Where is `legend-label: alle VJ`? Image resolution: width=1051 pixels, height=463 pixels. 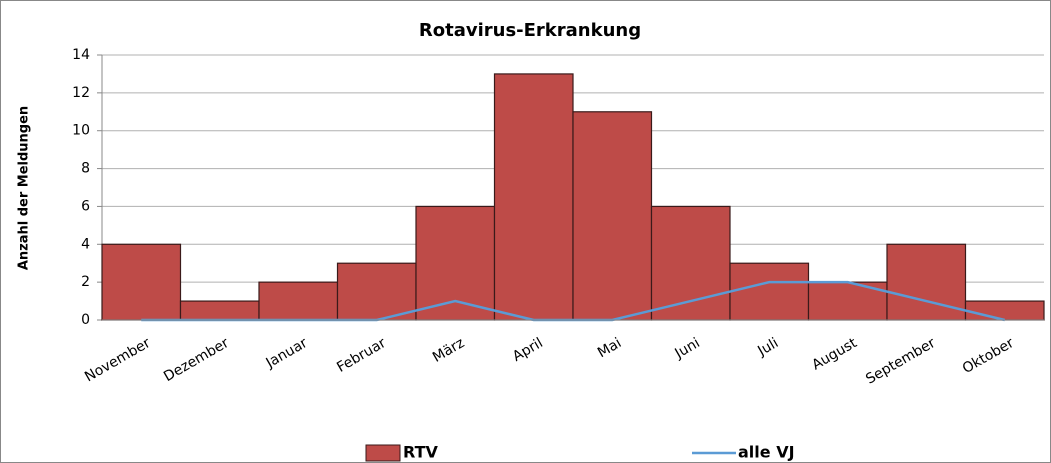
legend-label: alle VJ is located at coordinates (766, 452).